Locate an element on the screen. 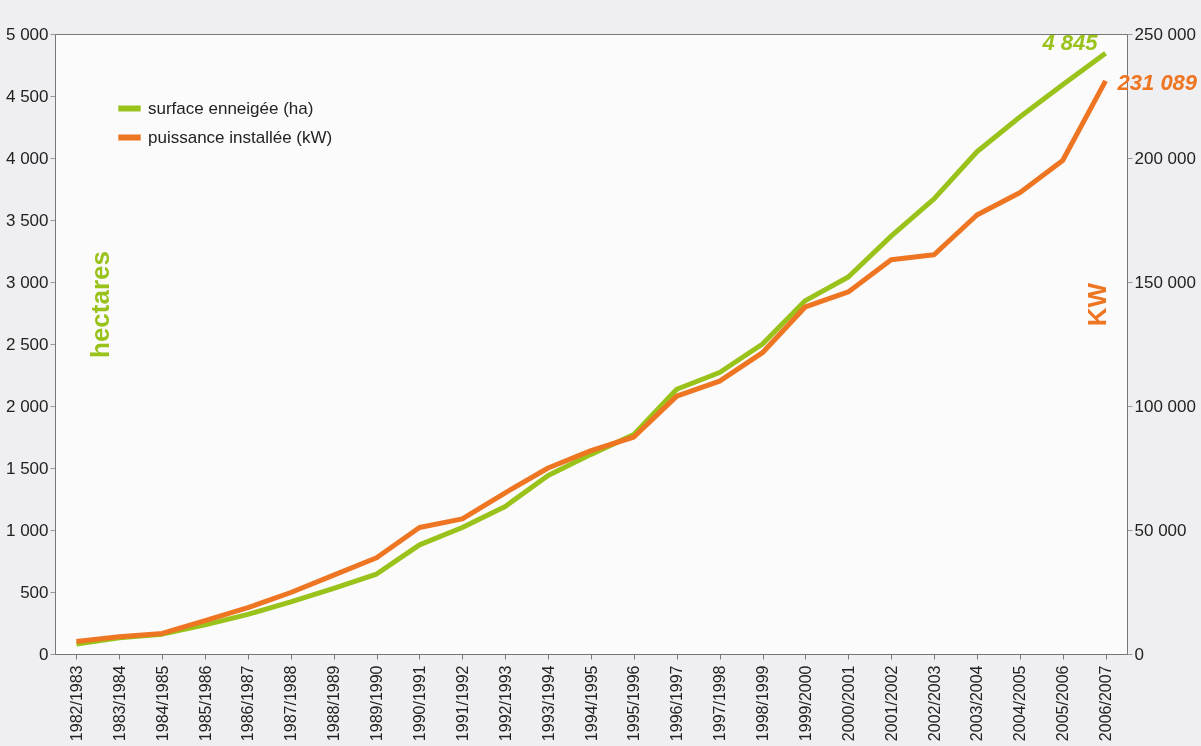 The image size is (1201, 746). y2-tick-label: 150 000 is located at coordinates (1165, 282).